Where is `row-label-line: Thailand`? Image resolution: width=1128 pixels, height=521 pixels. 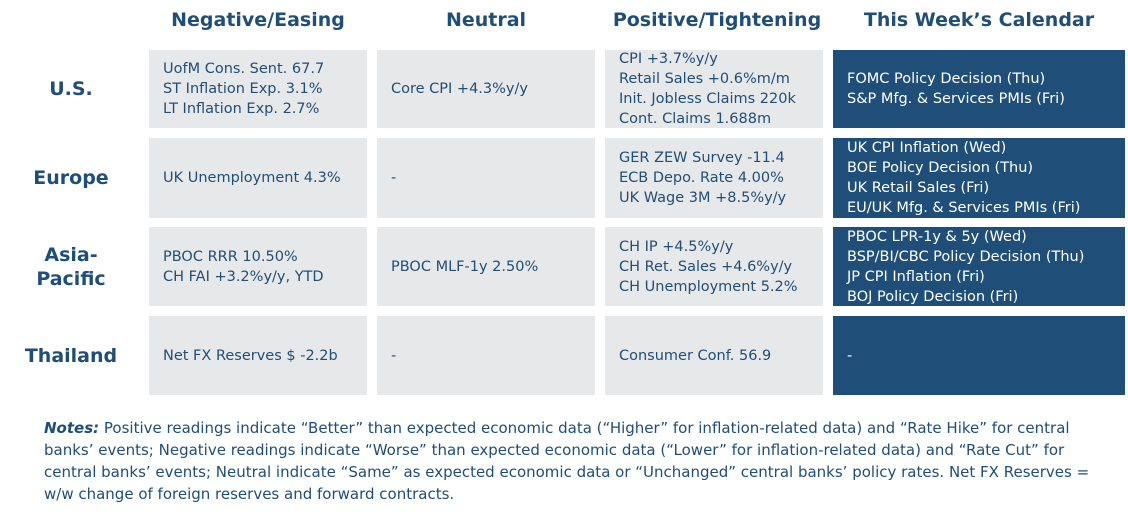 row-label-line: Thailand is located at coordinates (71, 355).